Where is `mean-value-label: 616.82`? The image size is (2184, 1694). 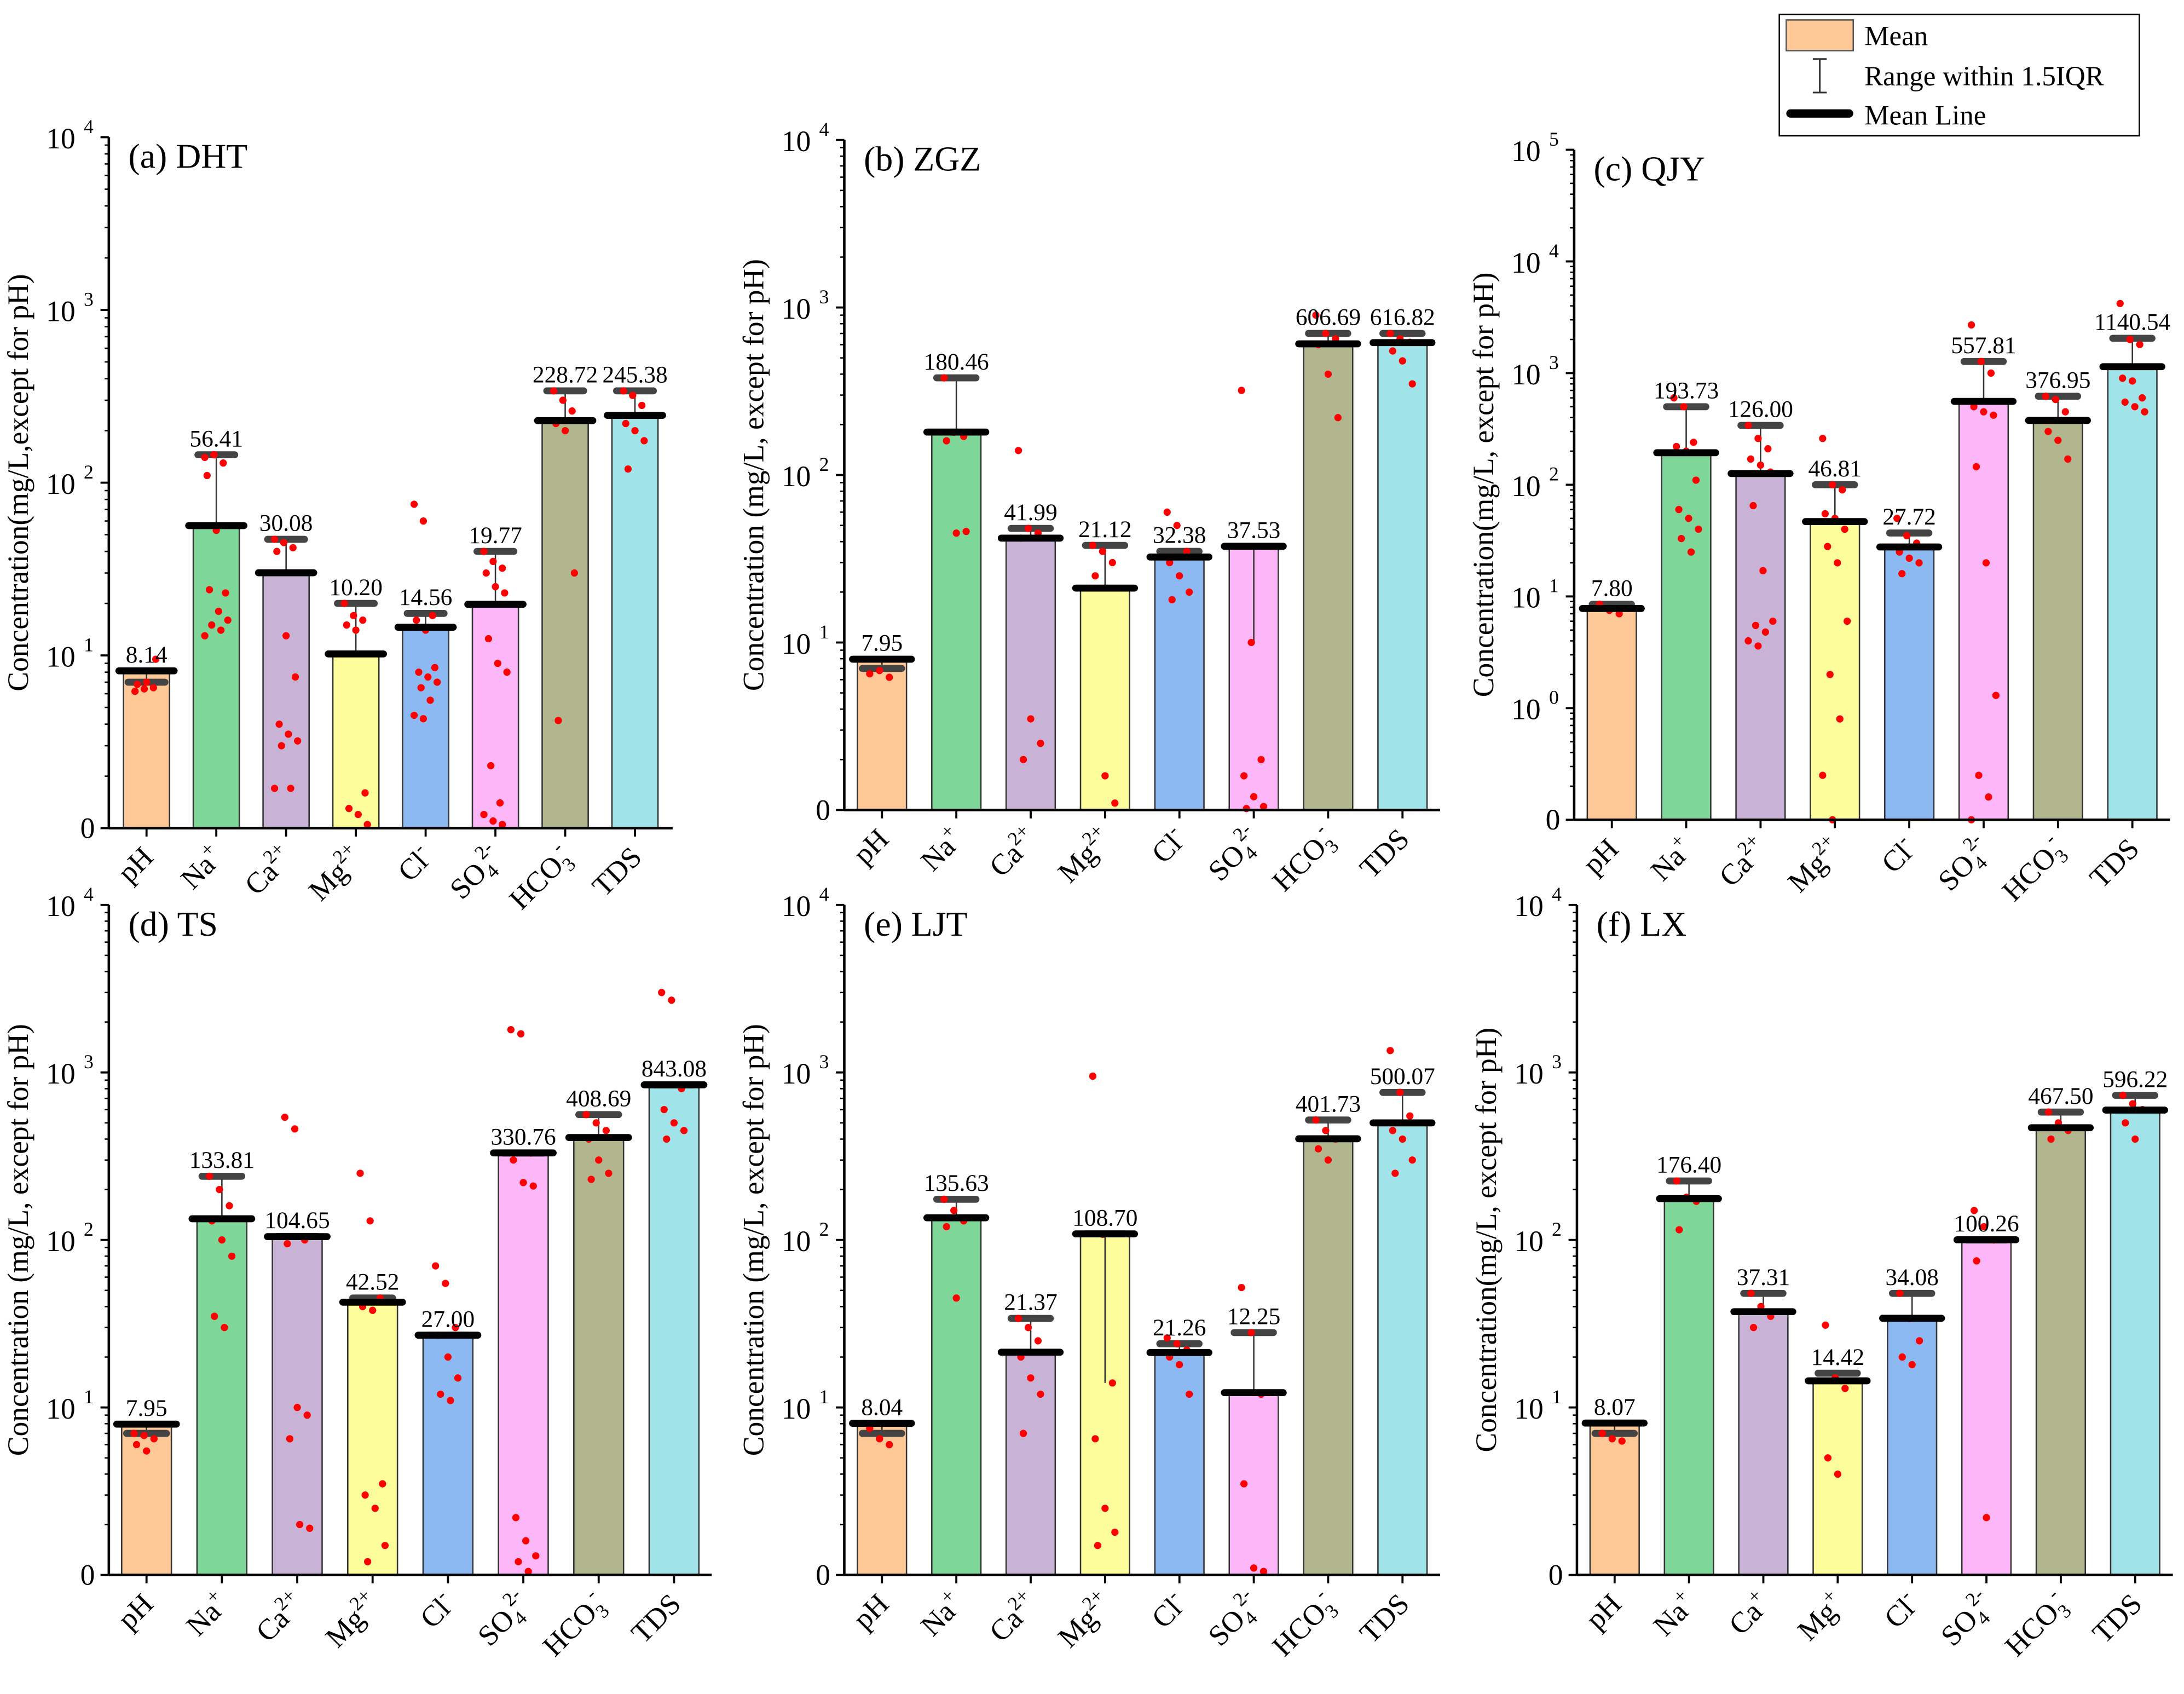
mean-value-label: 616.82 is located at coordinates (1402, 317).